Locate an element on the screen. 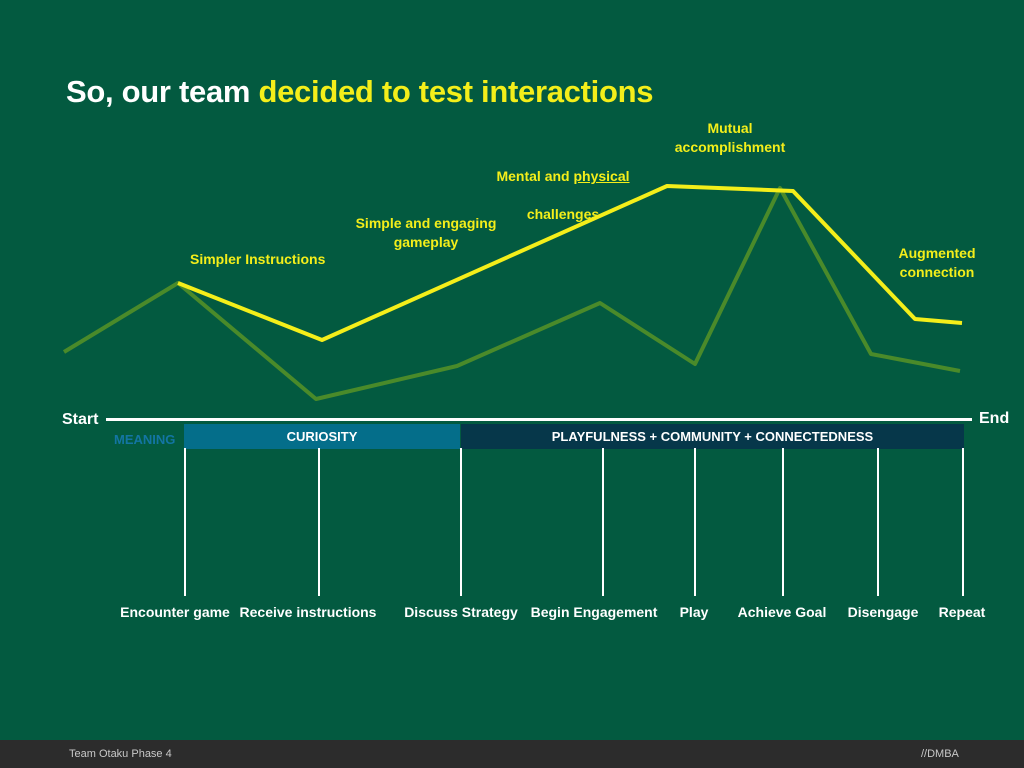 This screenshot has width=1024, height=768. stage-play: Play is located at coordinates (694, 612).